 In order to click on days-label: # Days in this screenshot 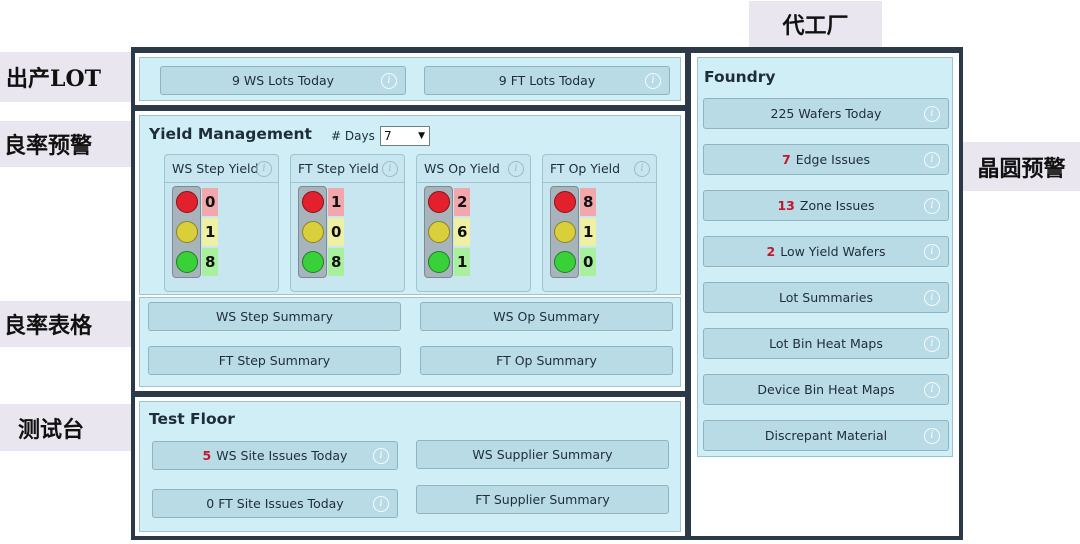, I will do `click(353, 136)`.